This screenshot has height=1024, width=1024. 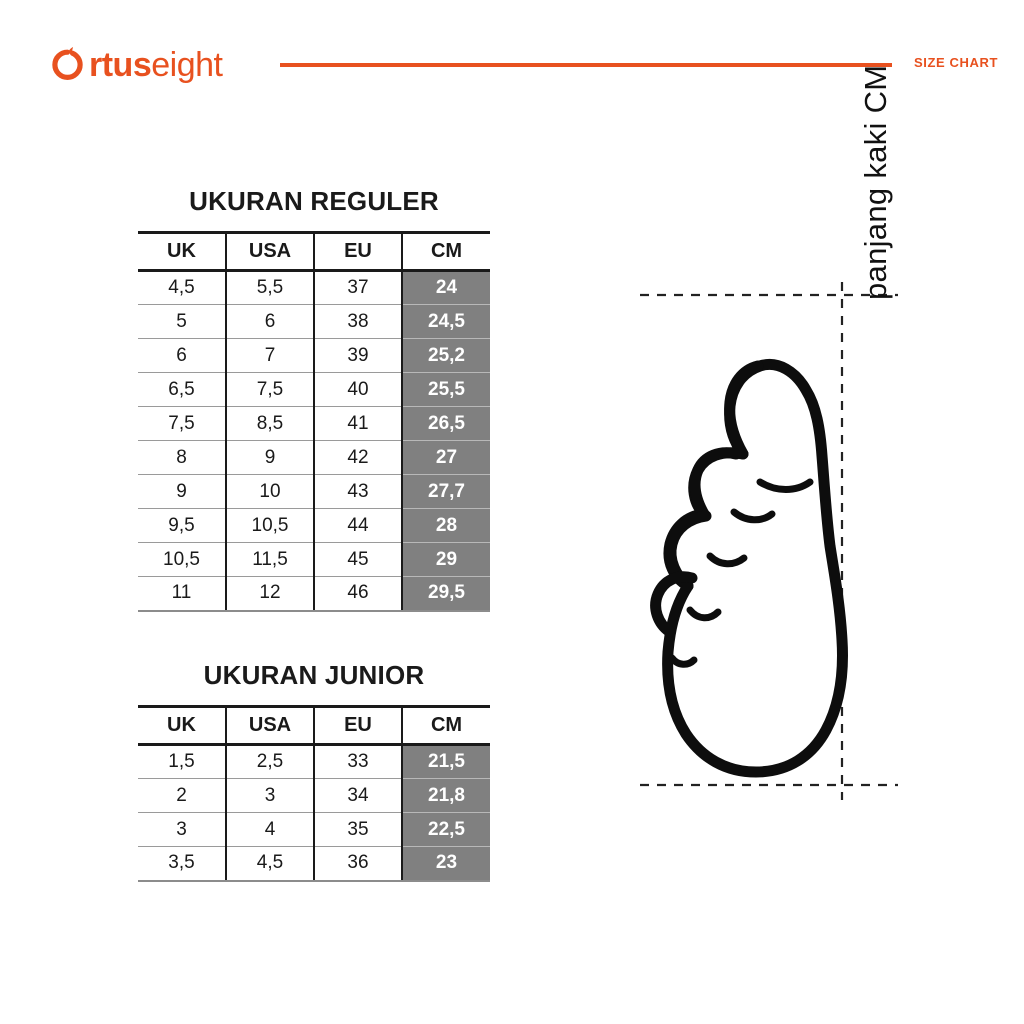 I want to click on cell-cm: 25,5, so click(x=445, y=389).